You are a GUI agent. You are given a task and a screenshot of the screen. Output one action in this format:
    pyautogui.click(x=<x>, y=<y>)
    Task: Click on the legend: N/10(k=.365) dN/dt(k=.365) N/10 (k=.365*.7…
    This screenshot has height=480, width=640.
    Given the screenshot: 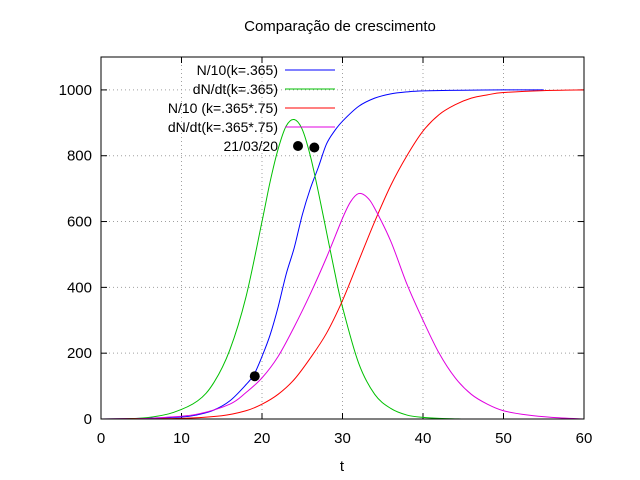 What is the action you would take?
    pyautogui.click(x=251, y=108)
    